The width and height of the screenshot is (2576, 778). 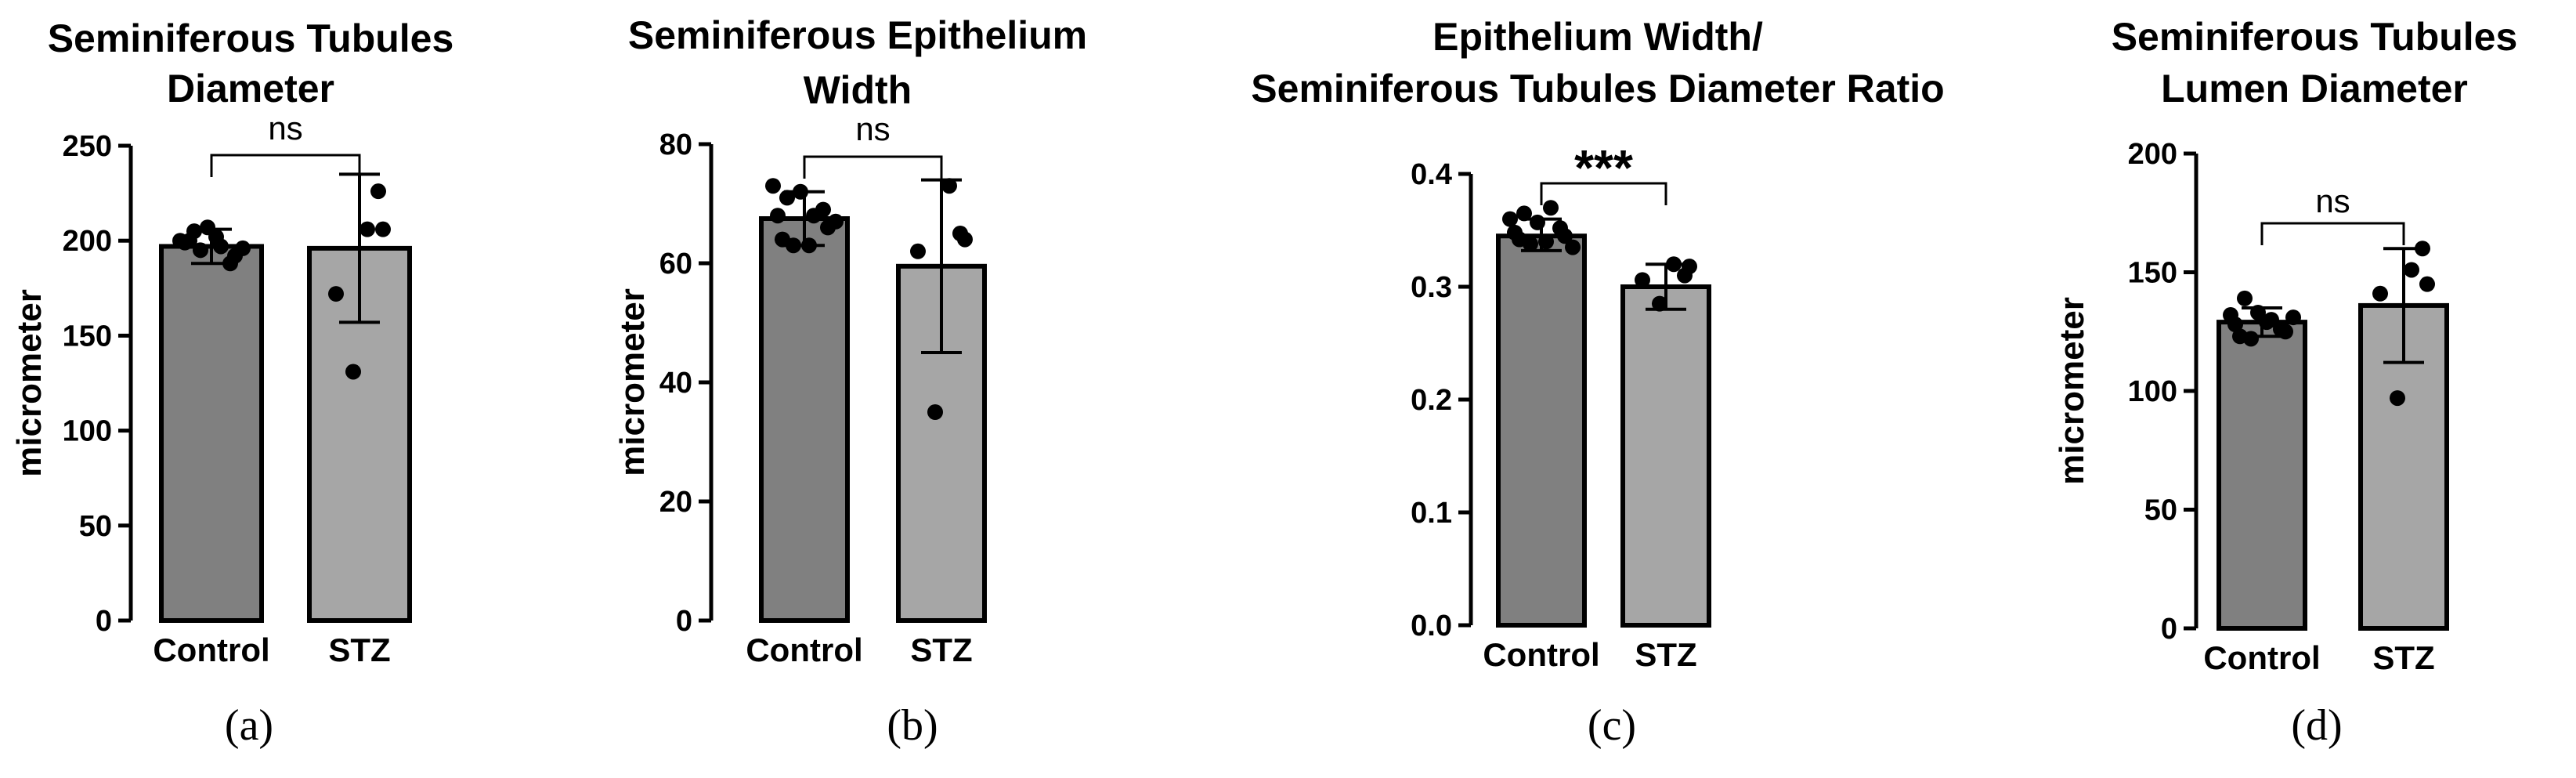 What do you see at coordinates (1665, 456) in the screenshot?
I see `bar-stz` at bounding box center [1665, 456].